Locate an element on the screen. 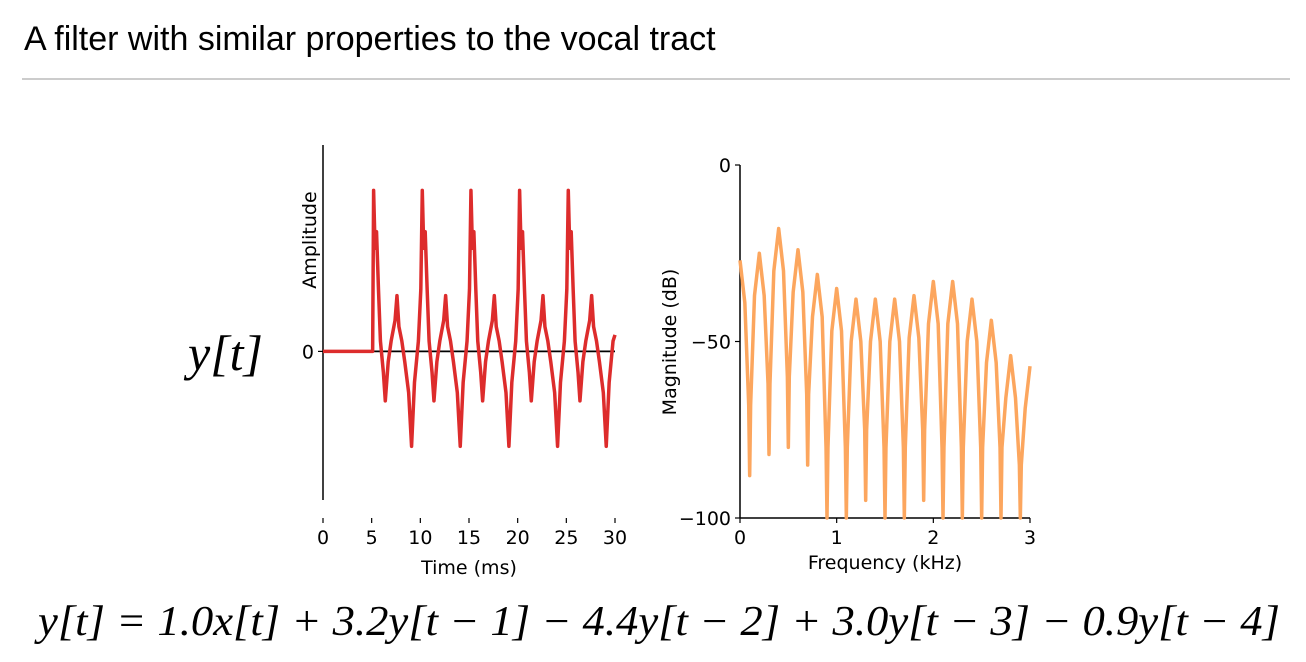 This screenshot has height=662, width=1306. x-tick-label: 30 is located at coordinates (615, 538).